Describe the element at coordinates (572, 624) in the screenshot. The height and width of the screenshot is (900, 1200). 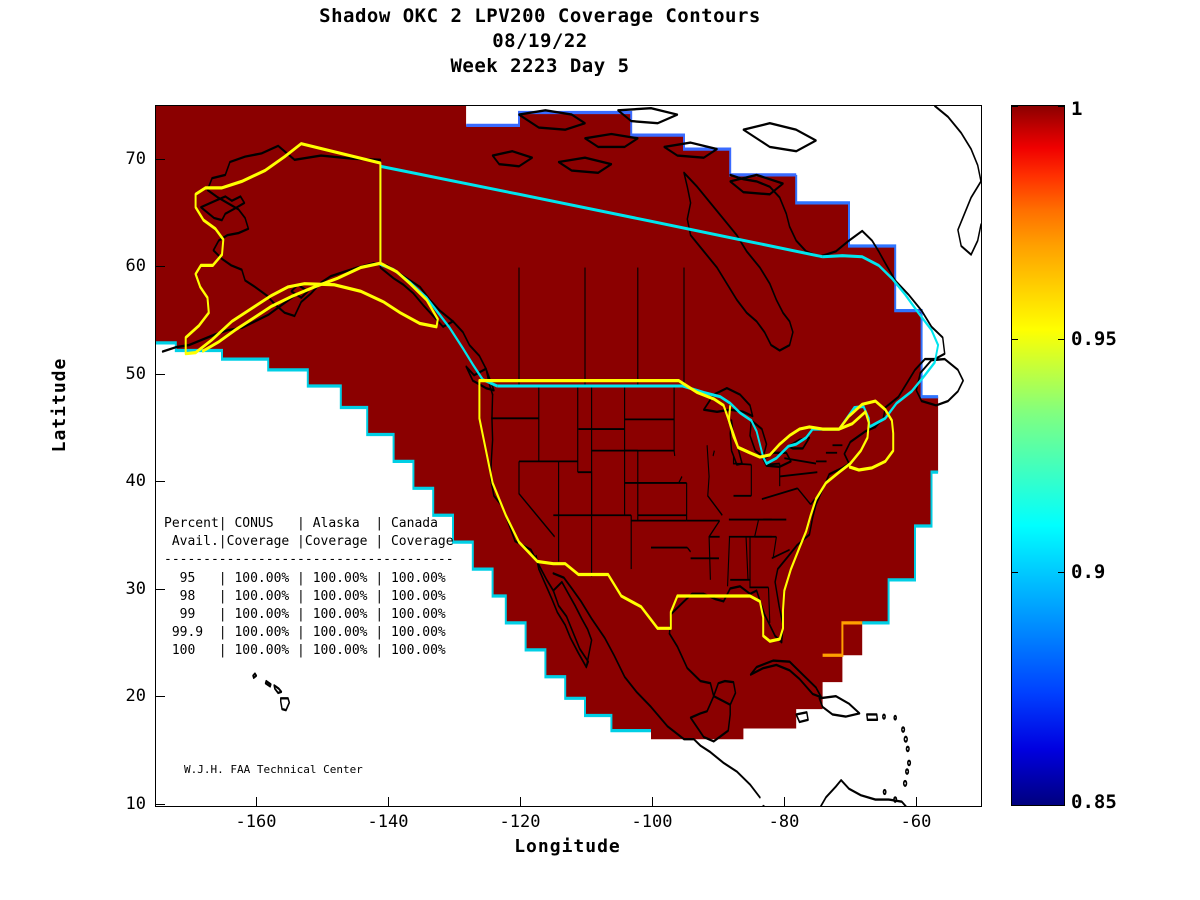
I see `coastline-gulf-california` at that location.